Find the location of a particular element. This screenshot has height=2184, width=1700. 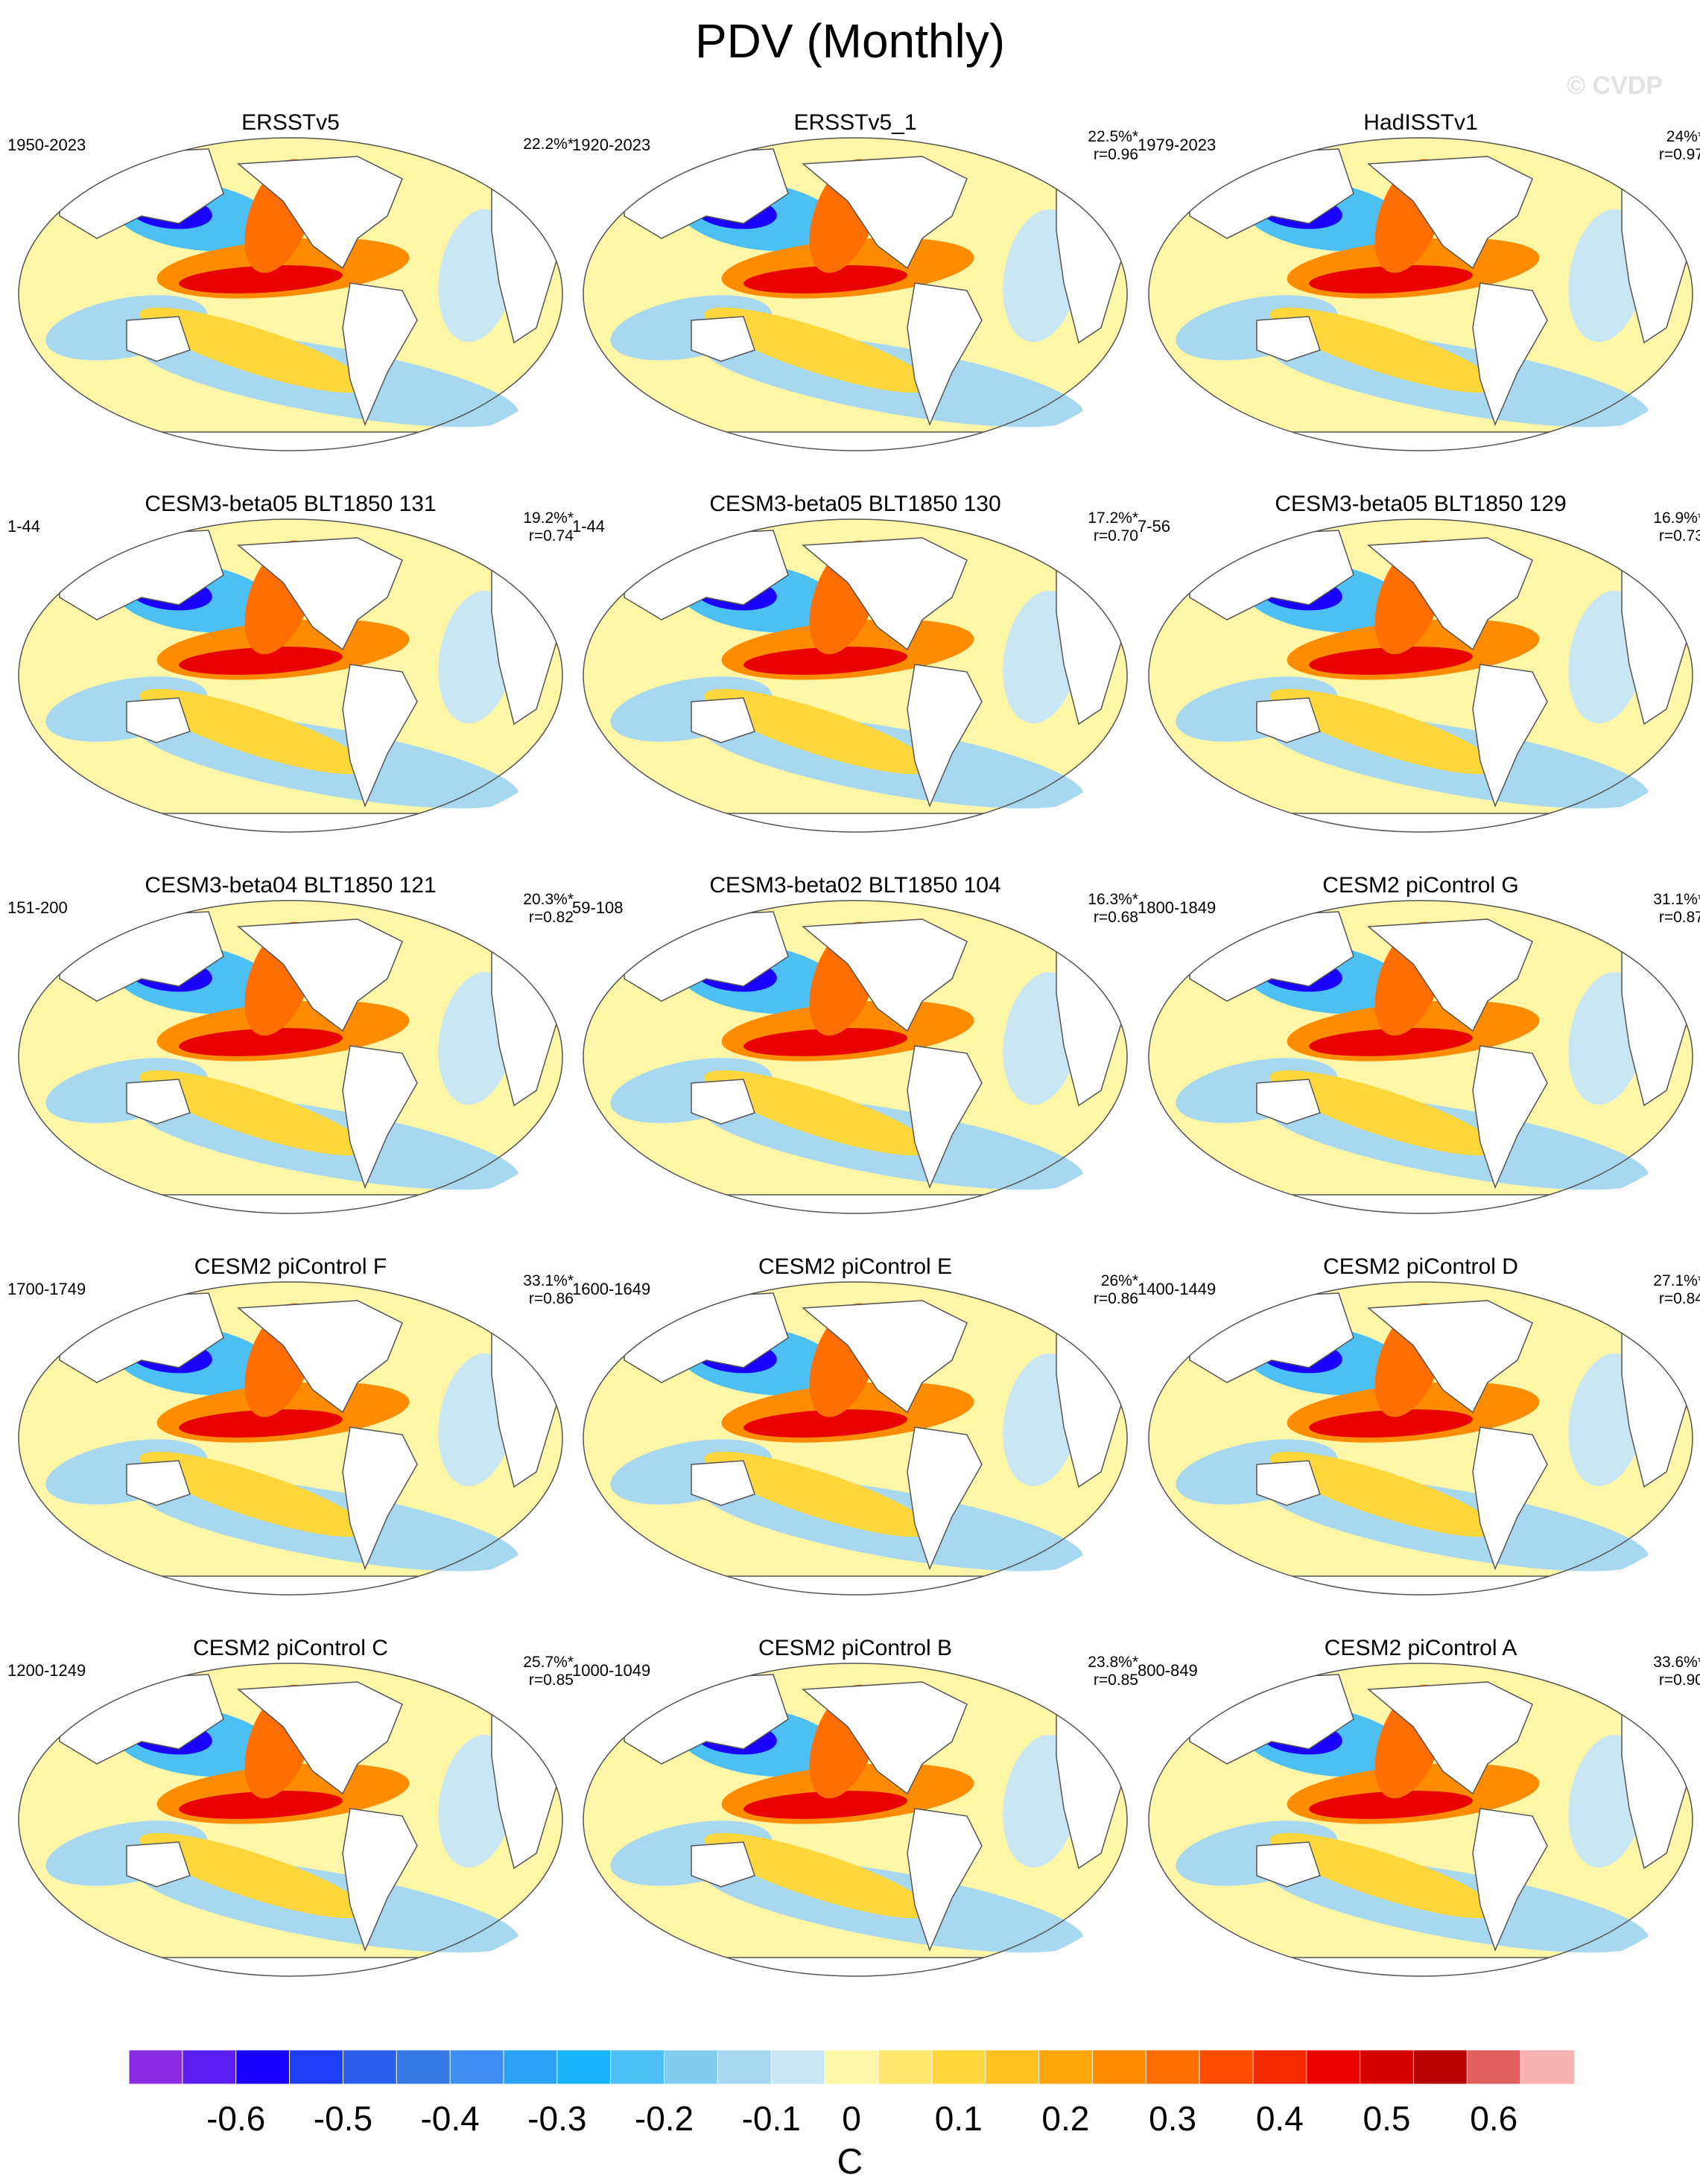

panel-title: CESM3-beta05 BLT1850 131 is located at coordinates (291, 504).